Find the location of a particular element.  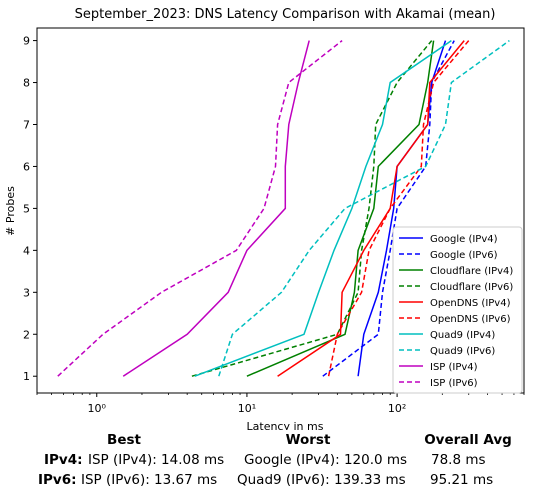

y-tick-label: 7 is located at coordinates (26, 124).